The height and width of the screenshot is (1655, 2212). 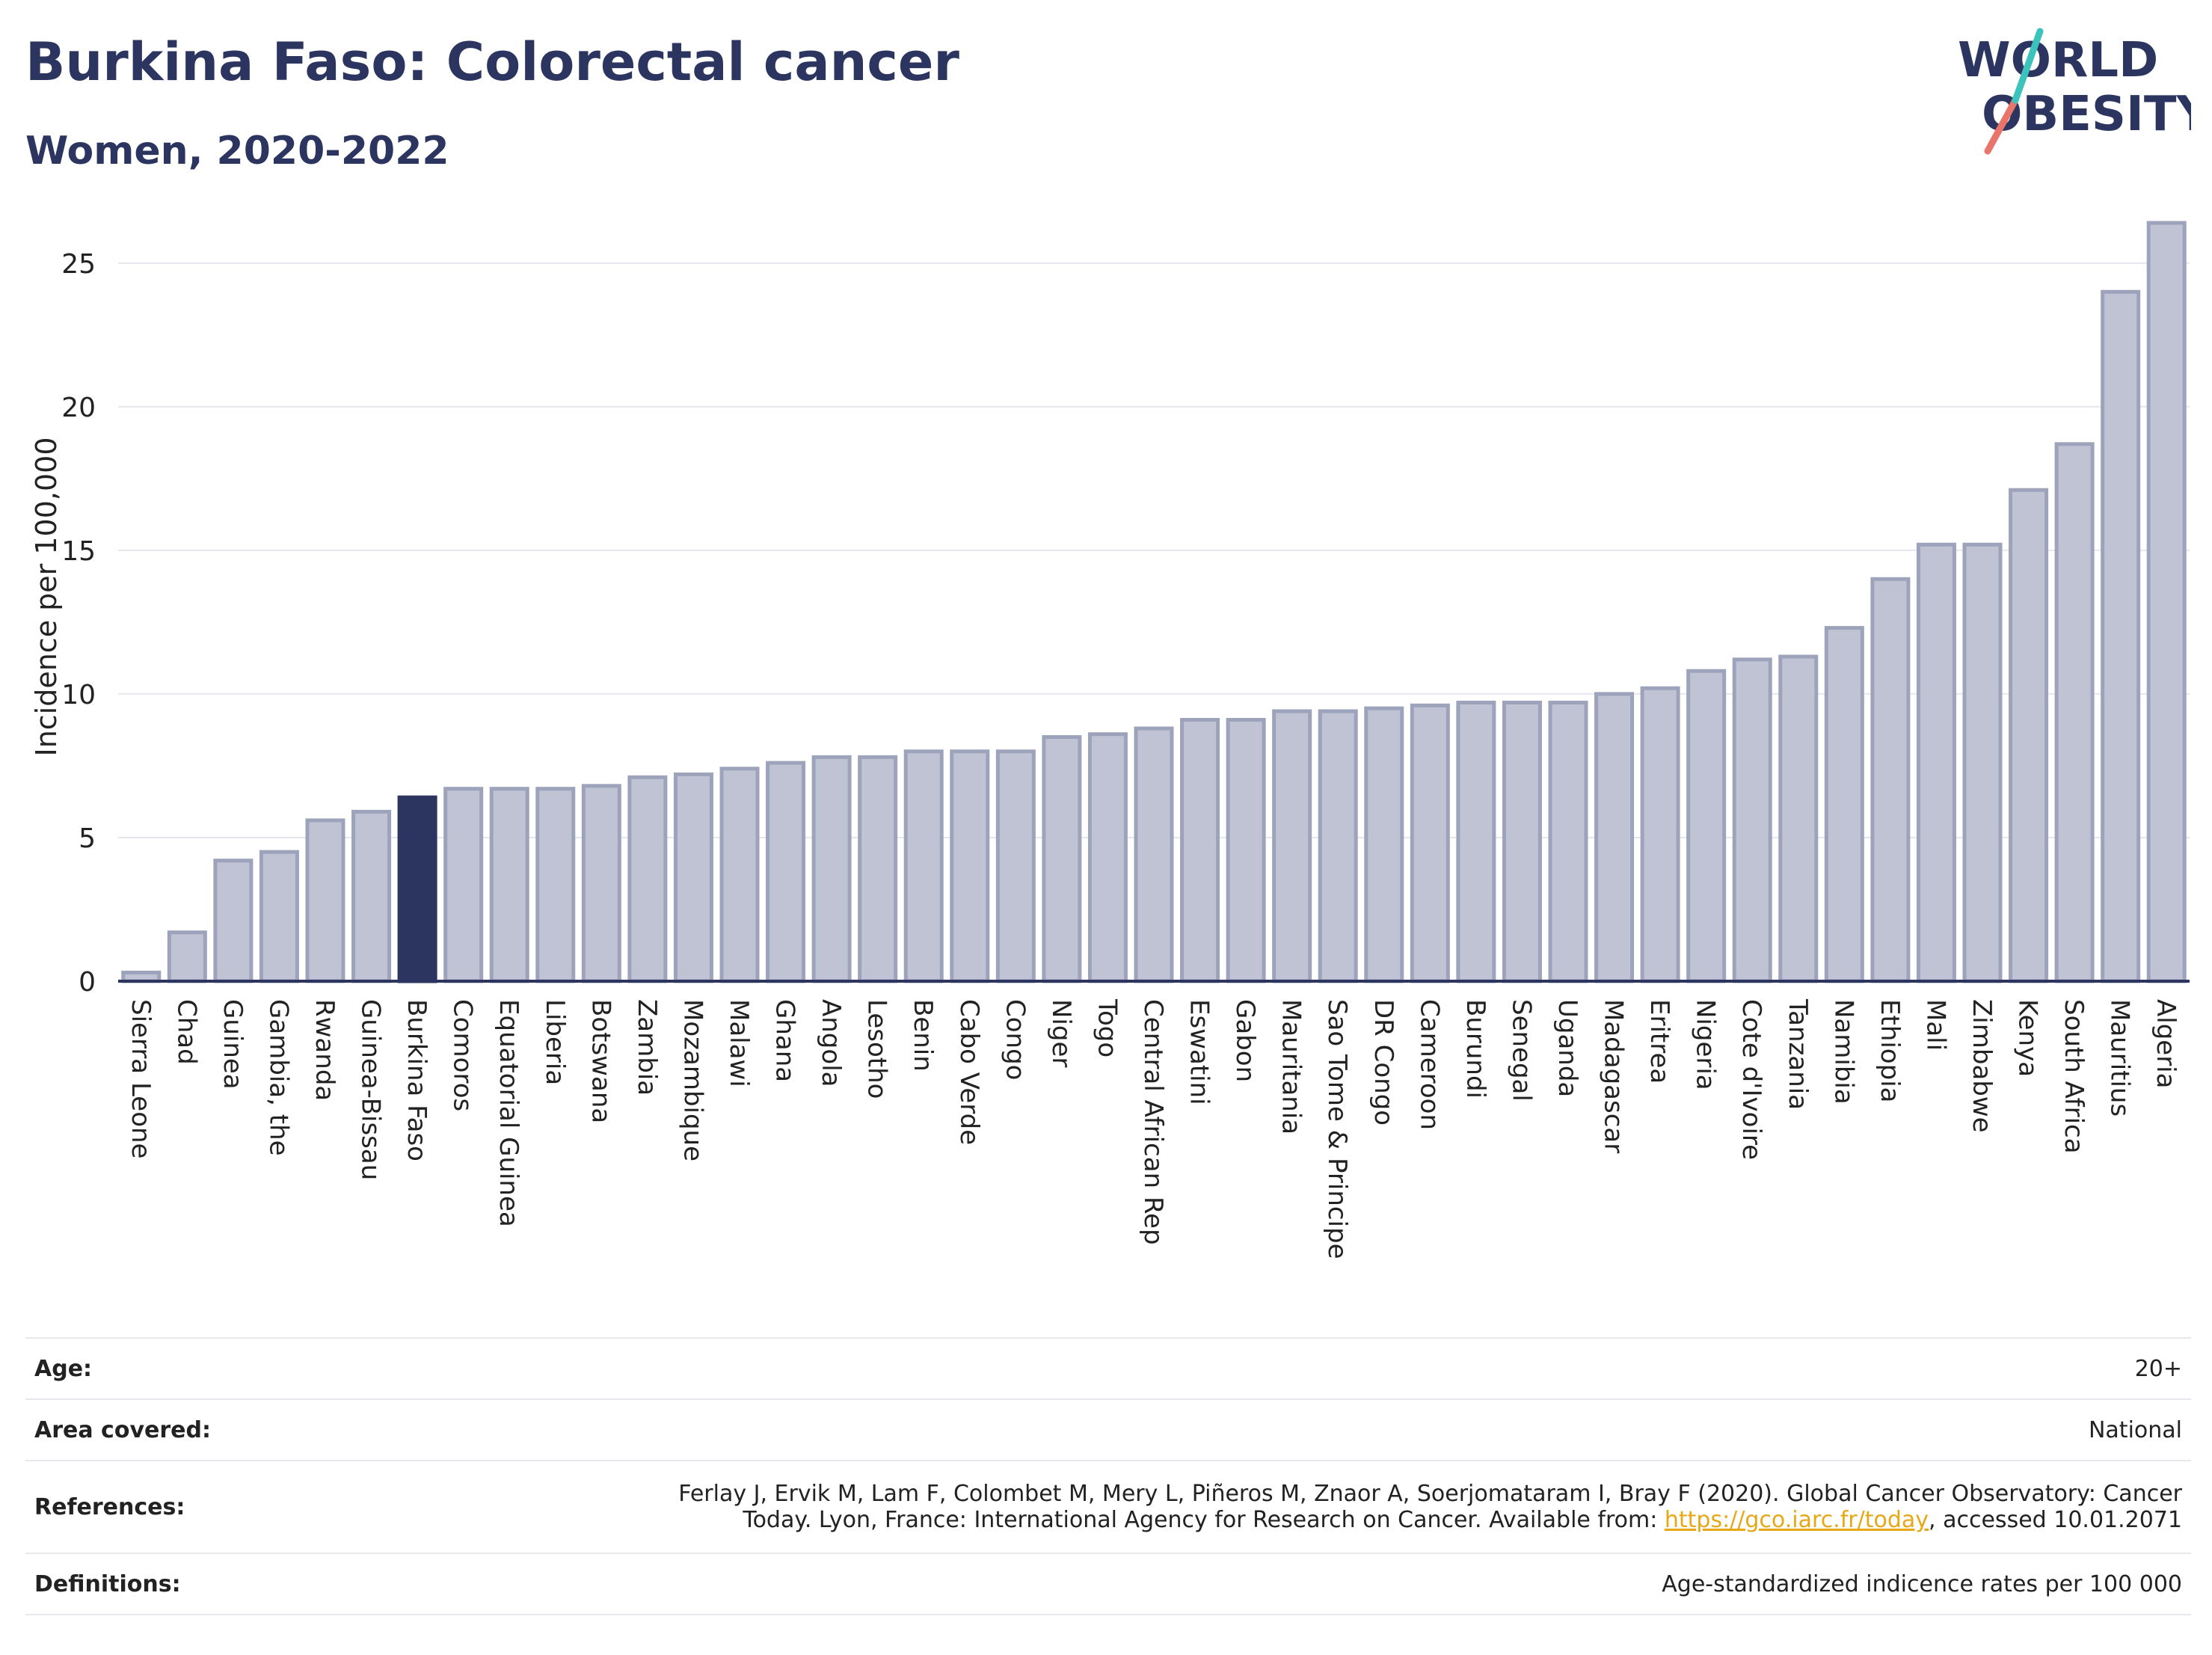 I want to click on x-tick-label: Chad, so click(x=186, y=1032).